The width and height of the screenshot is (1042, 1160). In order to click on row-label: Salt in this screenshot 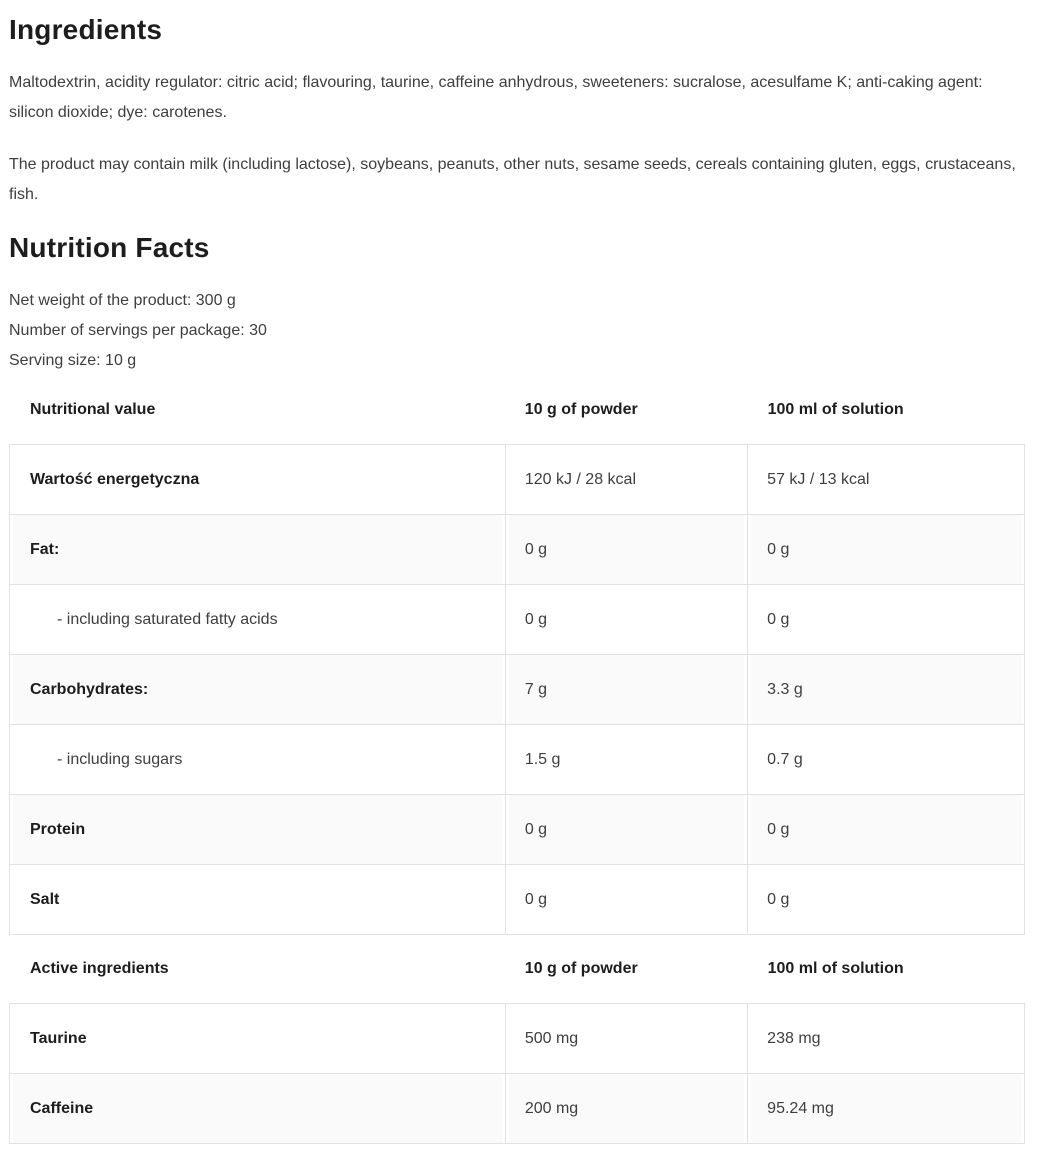, I will do `click(257, 899)`.